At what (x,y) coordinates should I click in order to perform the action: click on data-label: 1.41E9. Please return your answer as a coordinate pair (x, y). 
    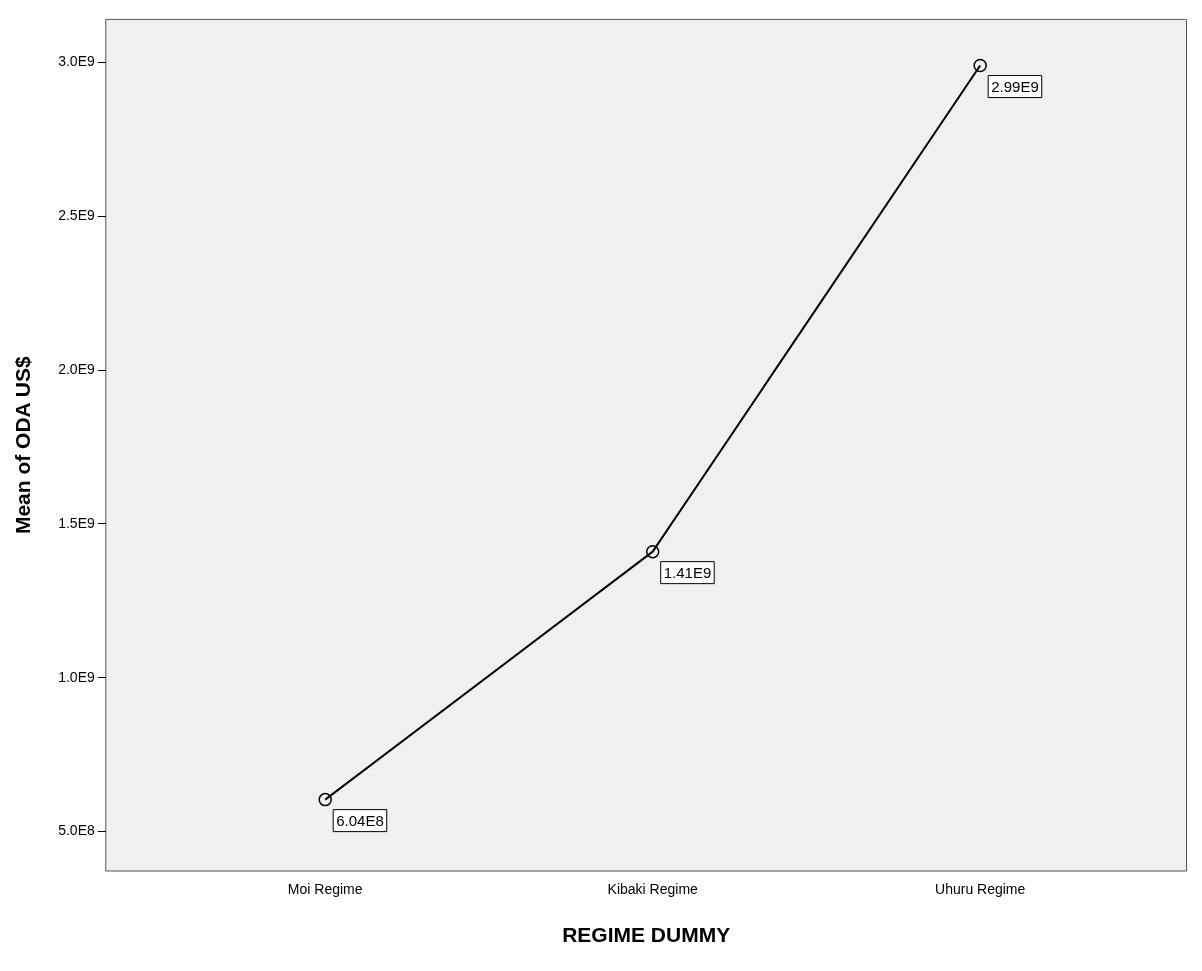
    Looking at the image, I should click on (687, 572).